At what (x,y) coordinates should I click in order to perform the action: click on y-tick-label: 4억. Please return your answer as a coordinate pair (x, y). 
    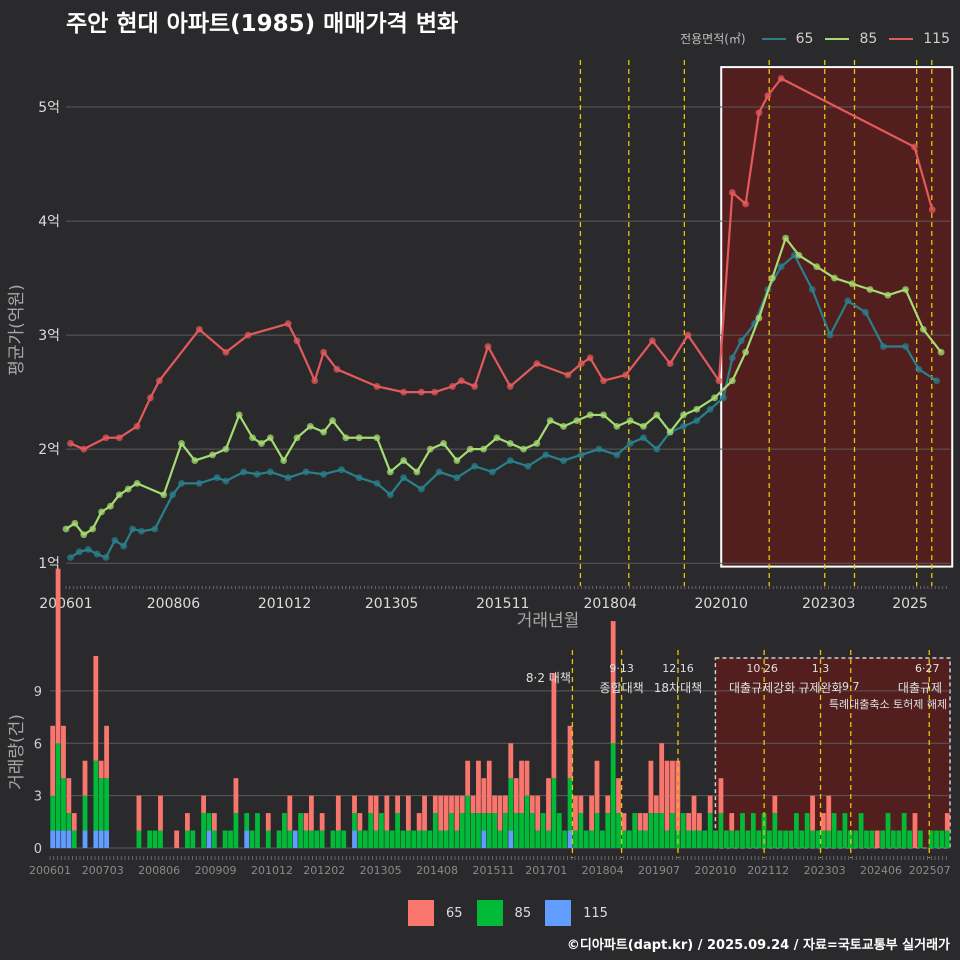
    Looking at the image, I should click on (49, 222).